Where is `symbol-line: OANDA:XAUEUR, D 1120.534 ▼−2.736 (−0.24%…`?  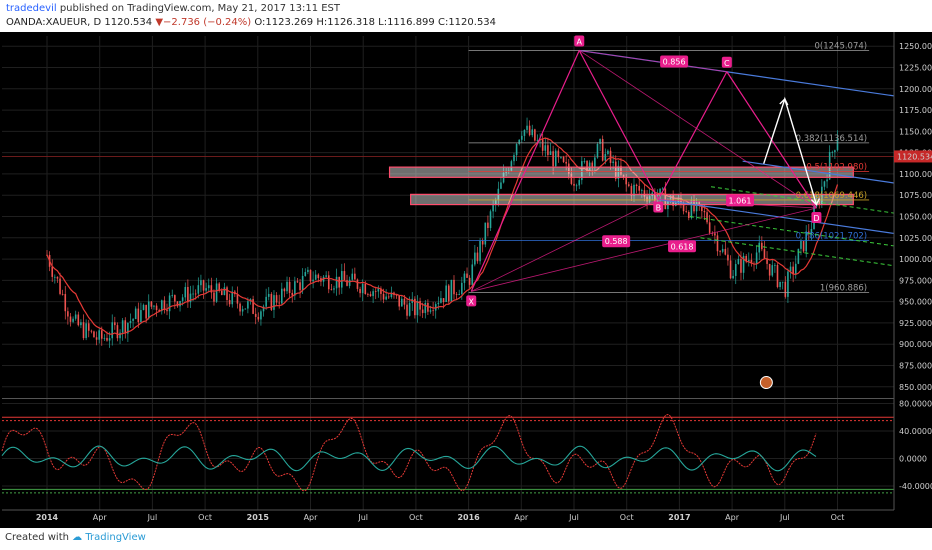 symbol-line: OANDA:XAUEUR, D 1120.534 ▼−2.736 (−0.24%… is located at coordinates (251, 22).